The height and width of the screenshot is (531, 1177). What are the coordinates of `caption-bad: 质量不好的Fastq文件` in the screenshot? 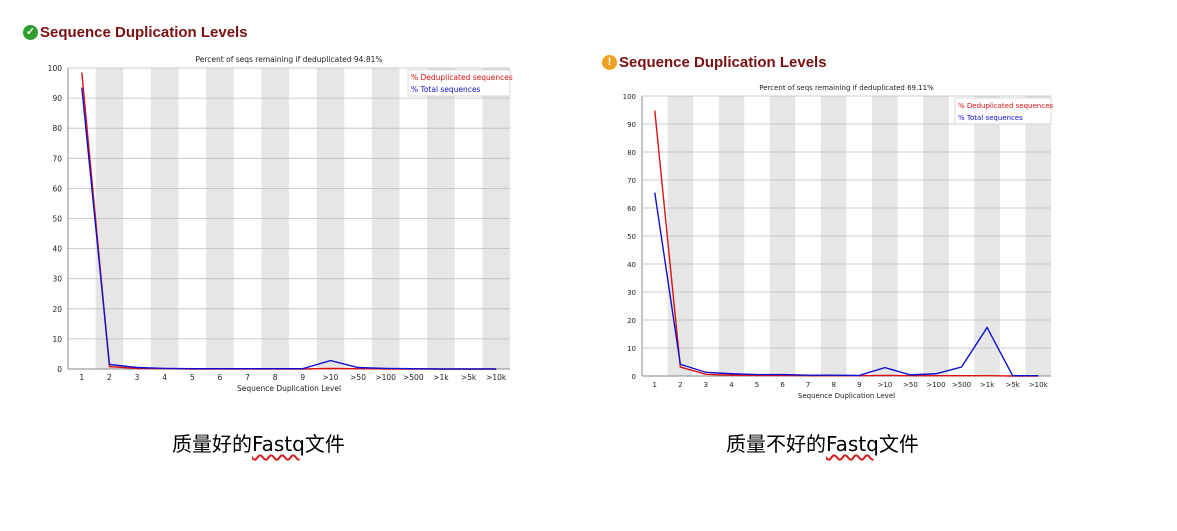 It's located at (822, 442).